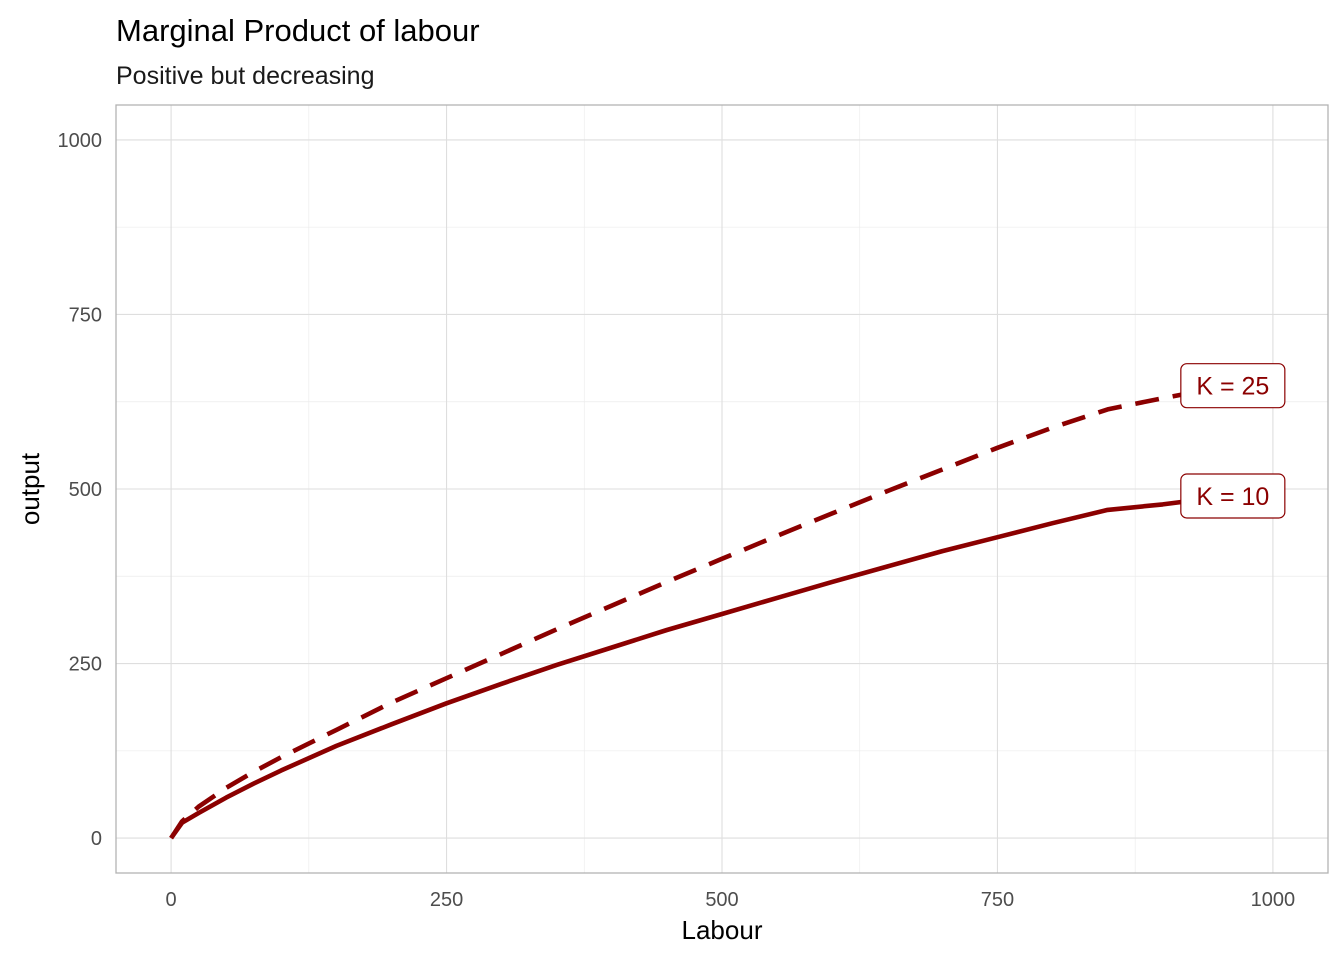 This screenshot has height=960, width=1344. Describe the element at coordinates (721, 900) in the screenshot. I see `x-tick-label: 500` at that location.